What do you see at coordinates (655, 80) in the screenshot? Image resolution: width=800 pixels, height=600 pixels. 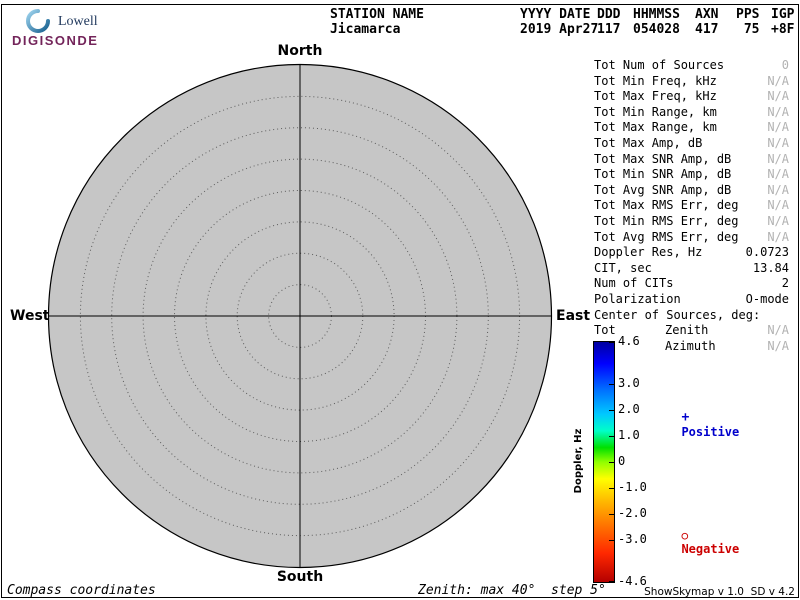 I see `stat-label: Tot Min Freq, kHz` at bounding box center [655, 80].